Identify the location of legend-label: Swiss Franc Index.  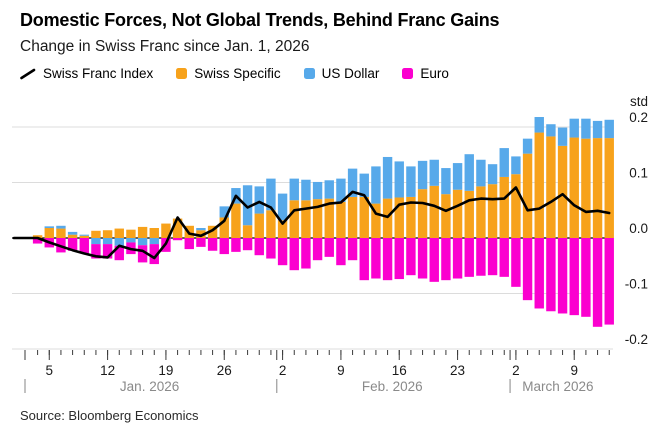
(98, 73).